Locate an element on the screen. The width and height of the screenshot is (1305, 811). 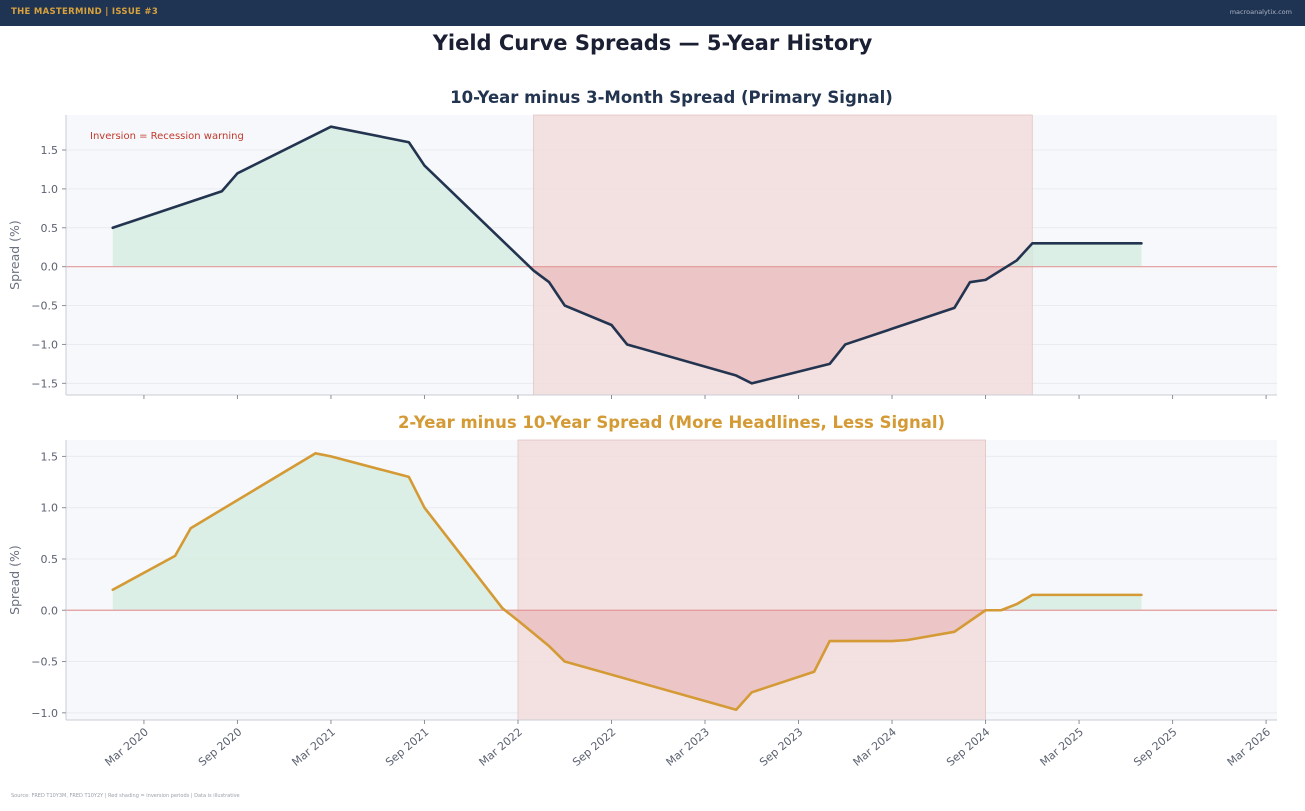
chart1-y-tick-label: 1.5 is located at coordinates (50, 150).